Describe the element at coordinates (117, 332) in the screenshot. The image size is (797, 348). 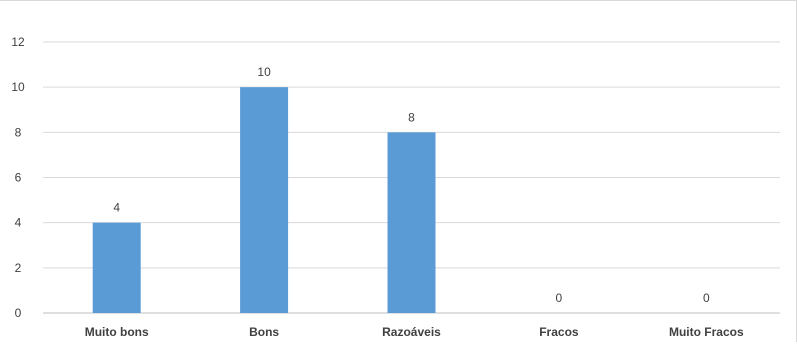
I see `x-tick-label: Muito bons` at that location.